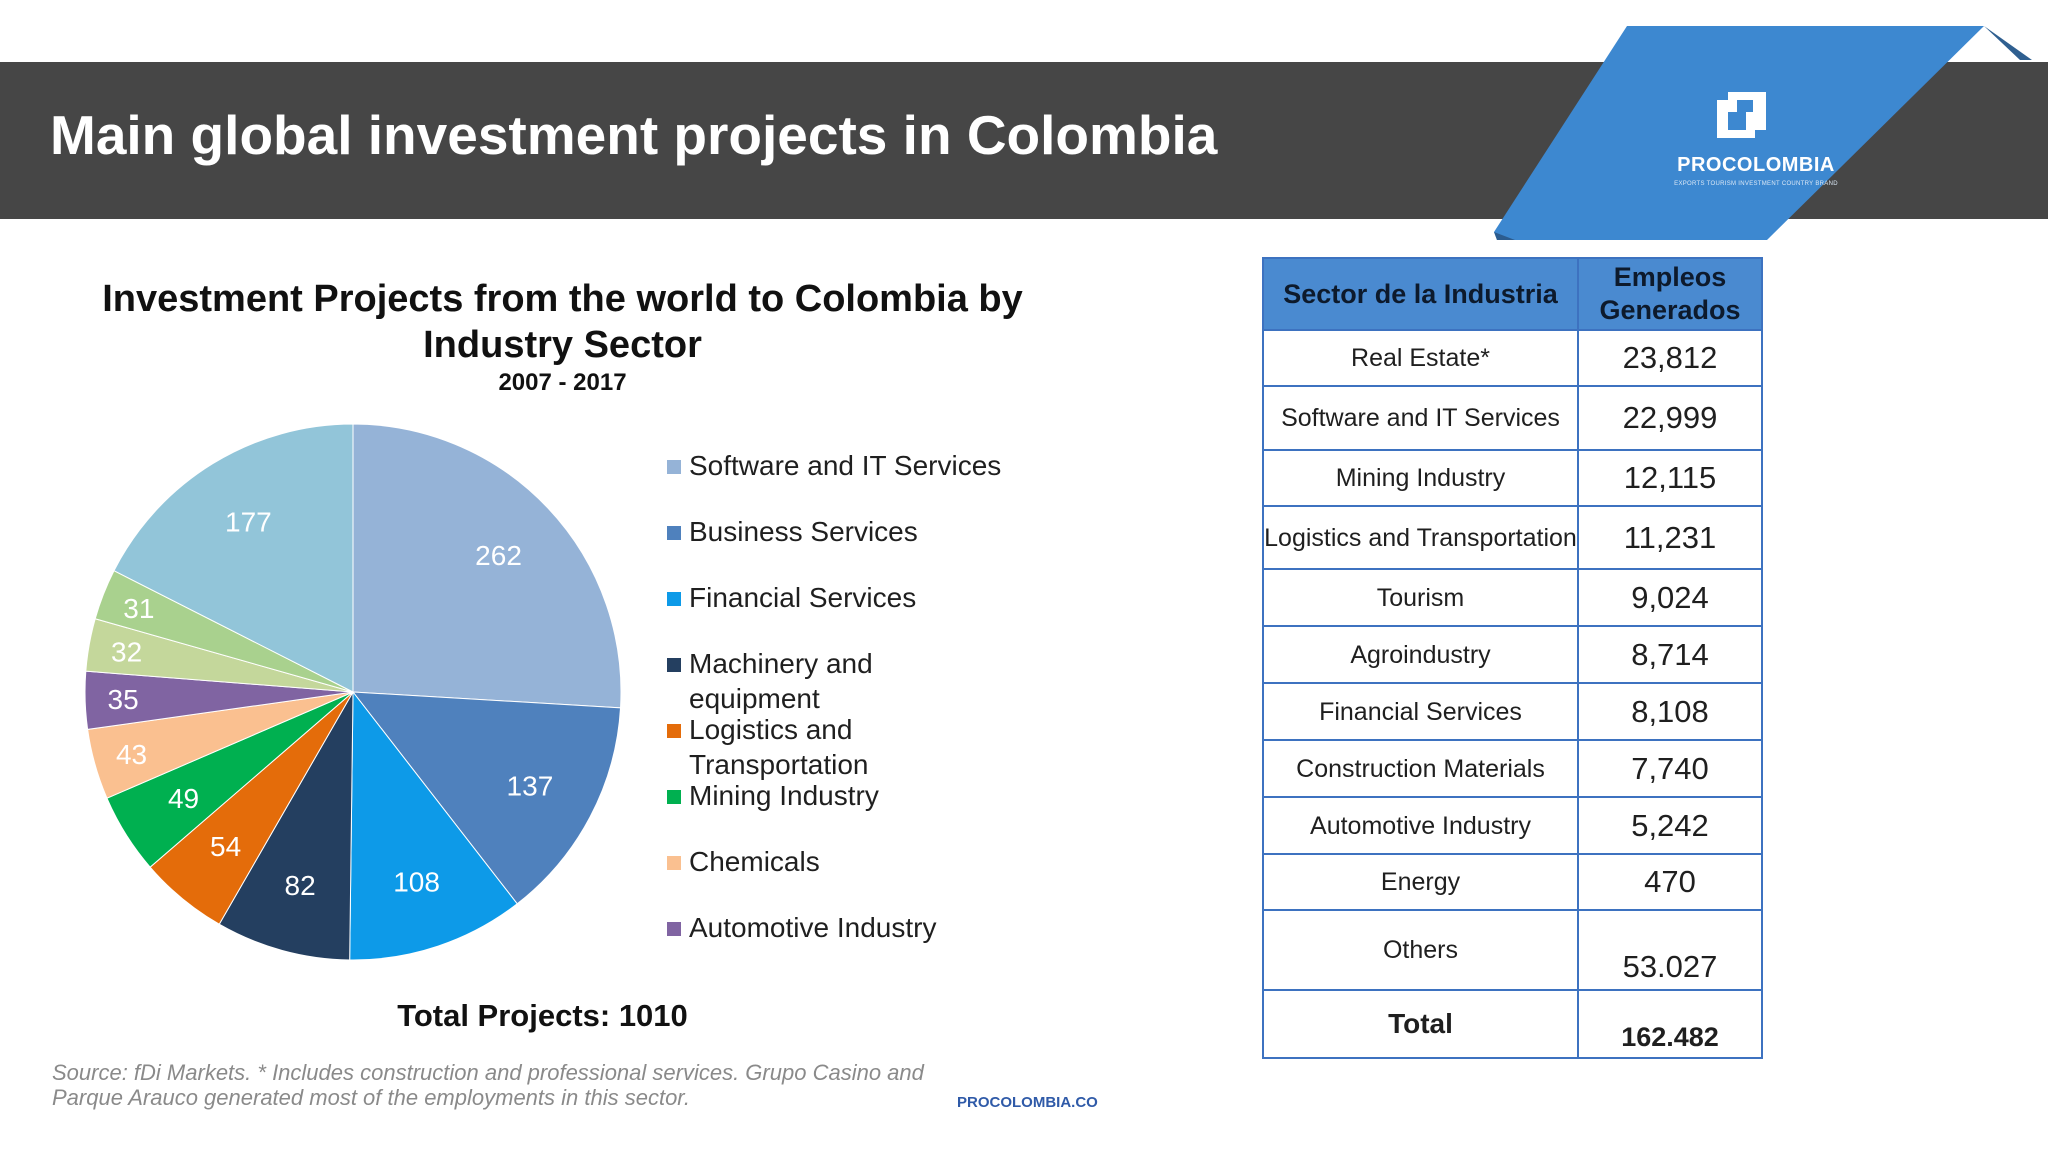 This screenshot has width=2048, height=1152. Describe the element at coordinates (1670, 1024) in the screenshot. I see `total-value-cell: 162.482` at that location.